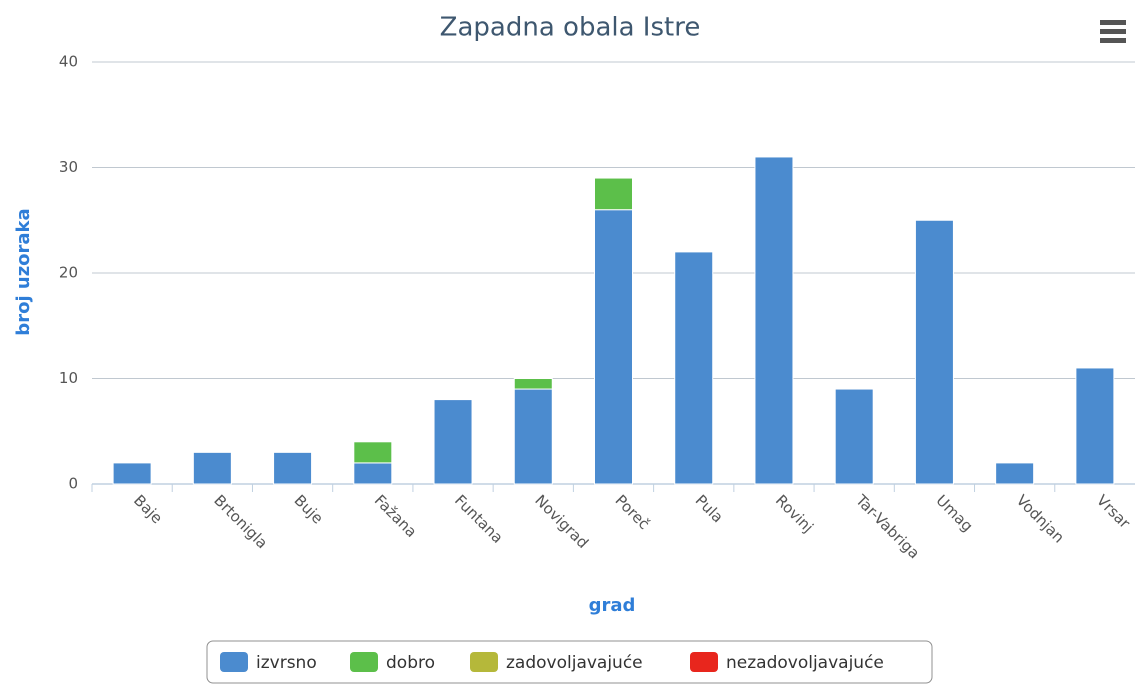 The image size is (1145, 686). Describe the element at coordinates (887, 527) in the screenshot. I see `x-tick-label: Tar-Vabriga` at that location.